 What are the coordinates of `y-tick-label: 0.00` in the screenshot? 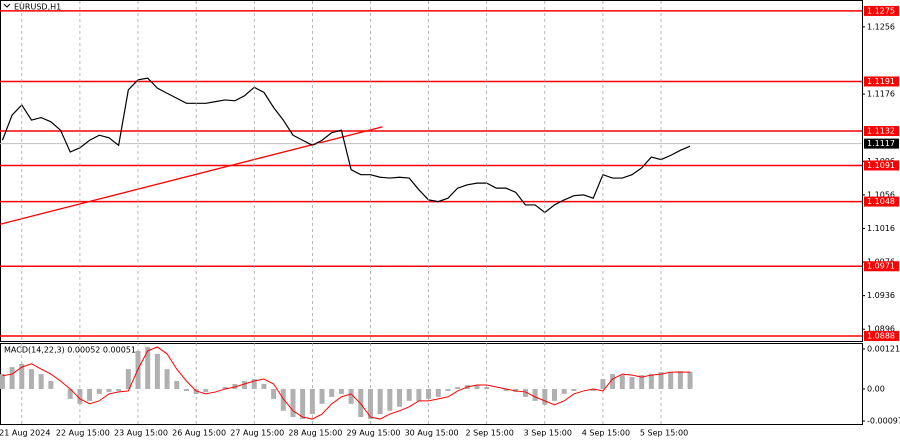 It's located at (876, 388).